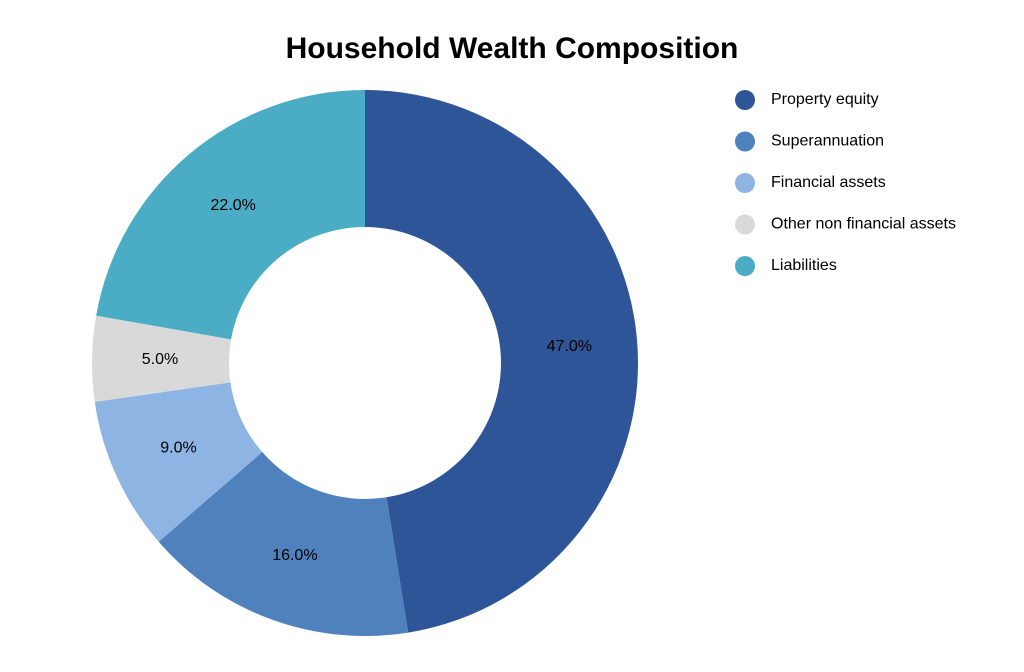  Describe the element at coordinates (178, 447) in the screenshot. I see `value-label: 9.0%` at that location.